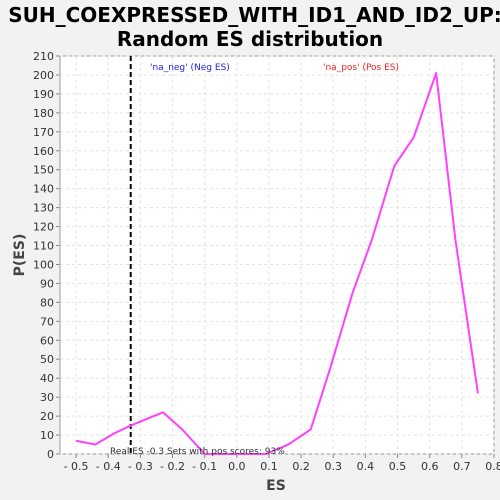  What do you see at coordinates (430, 466) in the screenshot?
I see `x-tick-label: 0.6` at bounding box center [430, 466].